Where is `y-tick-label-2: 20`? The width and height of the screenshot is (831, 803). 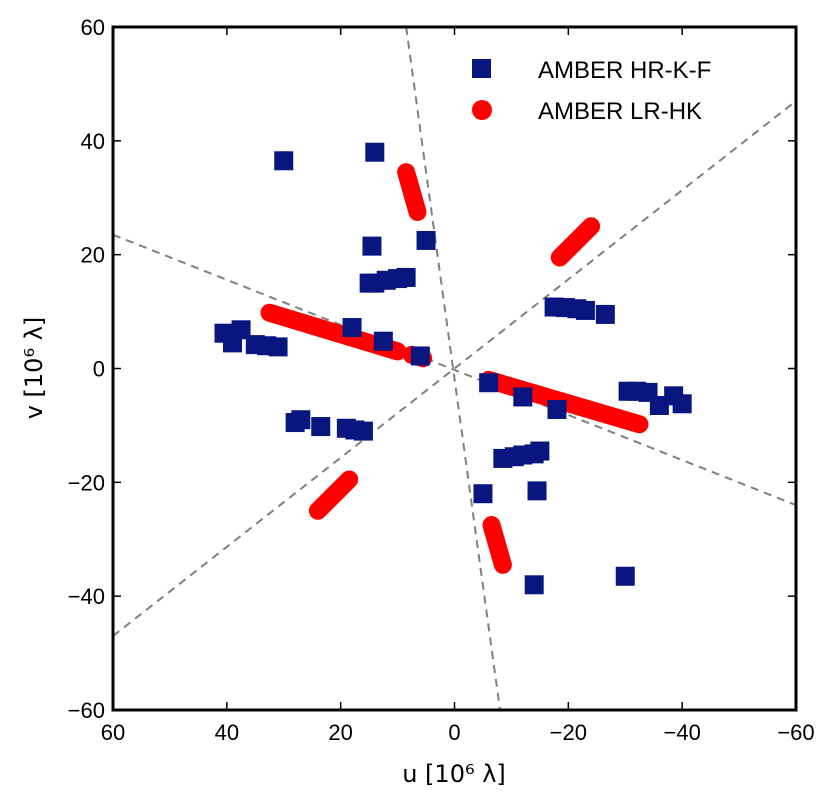
y-tick-label-2: 20 is located at coordinates (93, 255).